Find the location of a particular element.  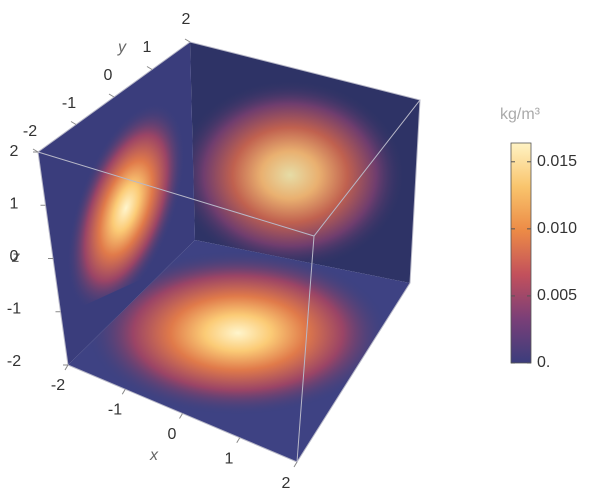

z-tick-label: -2 is located at coordinates (14, 361).